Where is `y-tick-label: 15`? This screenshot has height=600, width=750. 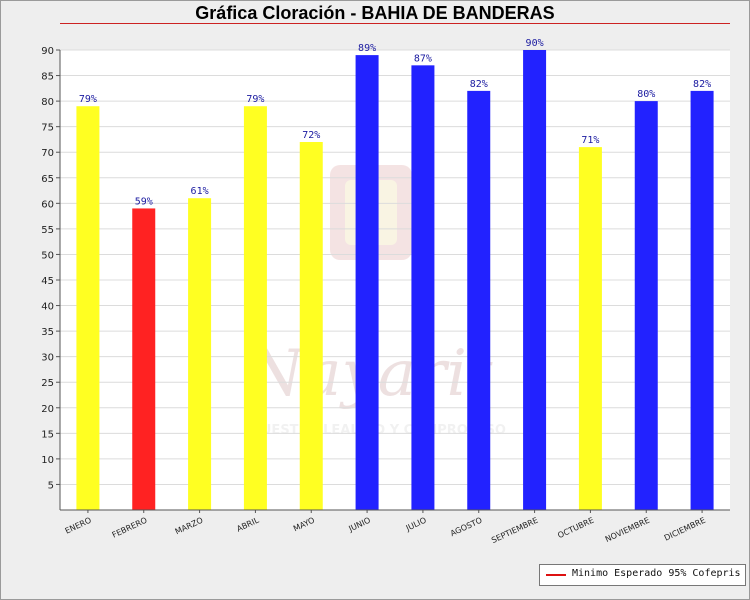
y-tick-label: 15 is located at coordinates (47, 434).